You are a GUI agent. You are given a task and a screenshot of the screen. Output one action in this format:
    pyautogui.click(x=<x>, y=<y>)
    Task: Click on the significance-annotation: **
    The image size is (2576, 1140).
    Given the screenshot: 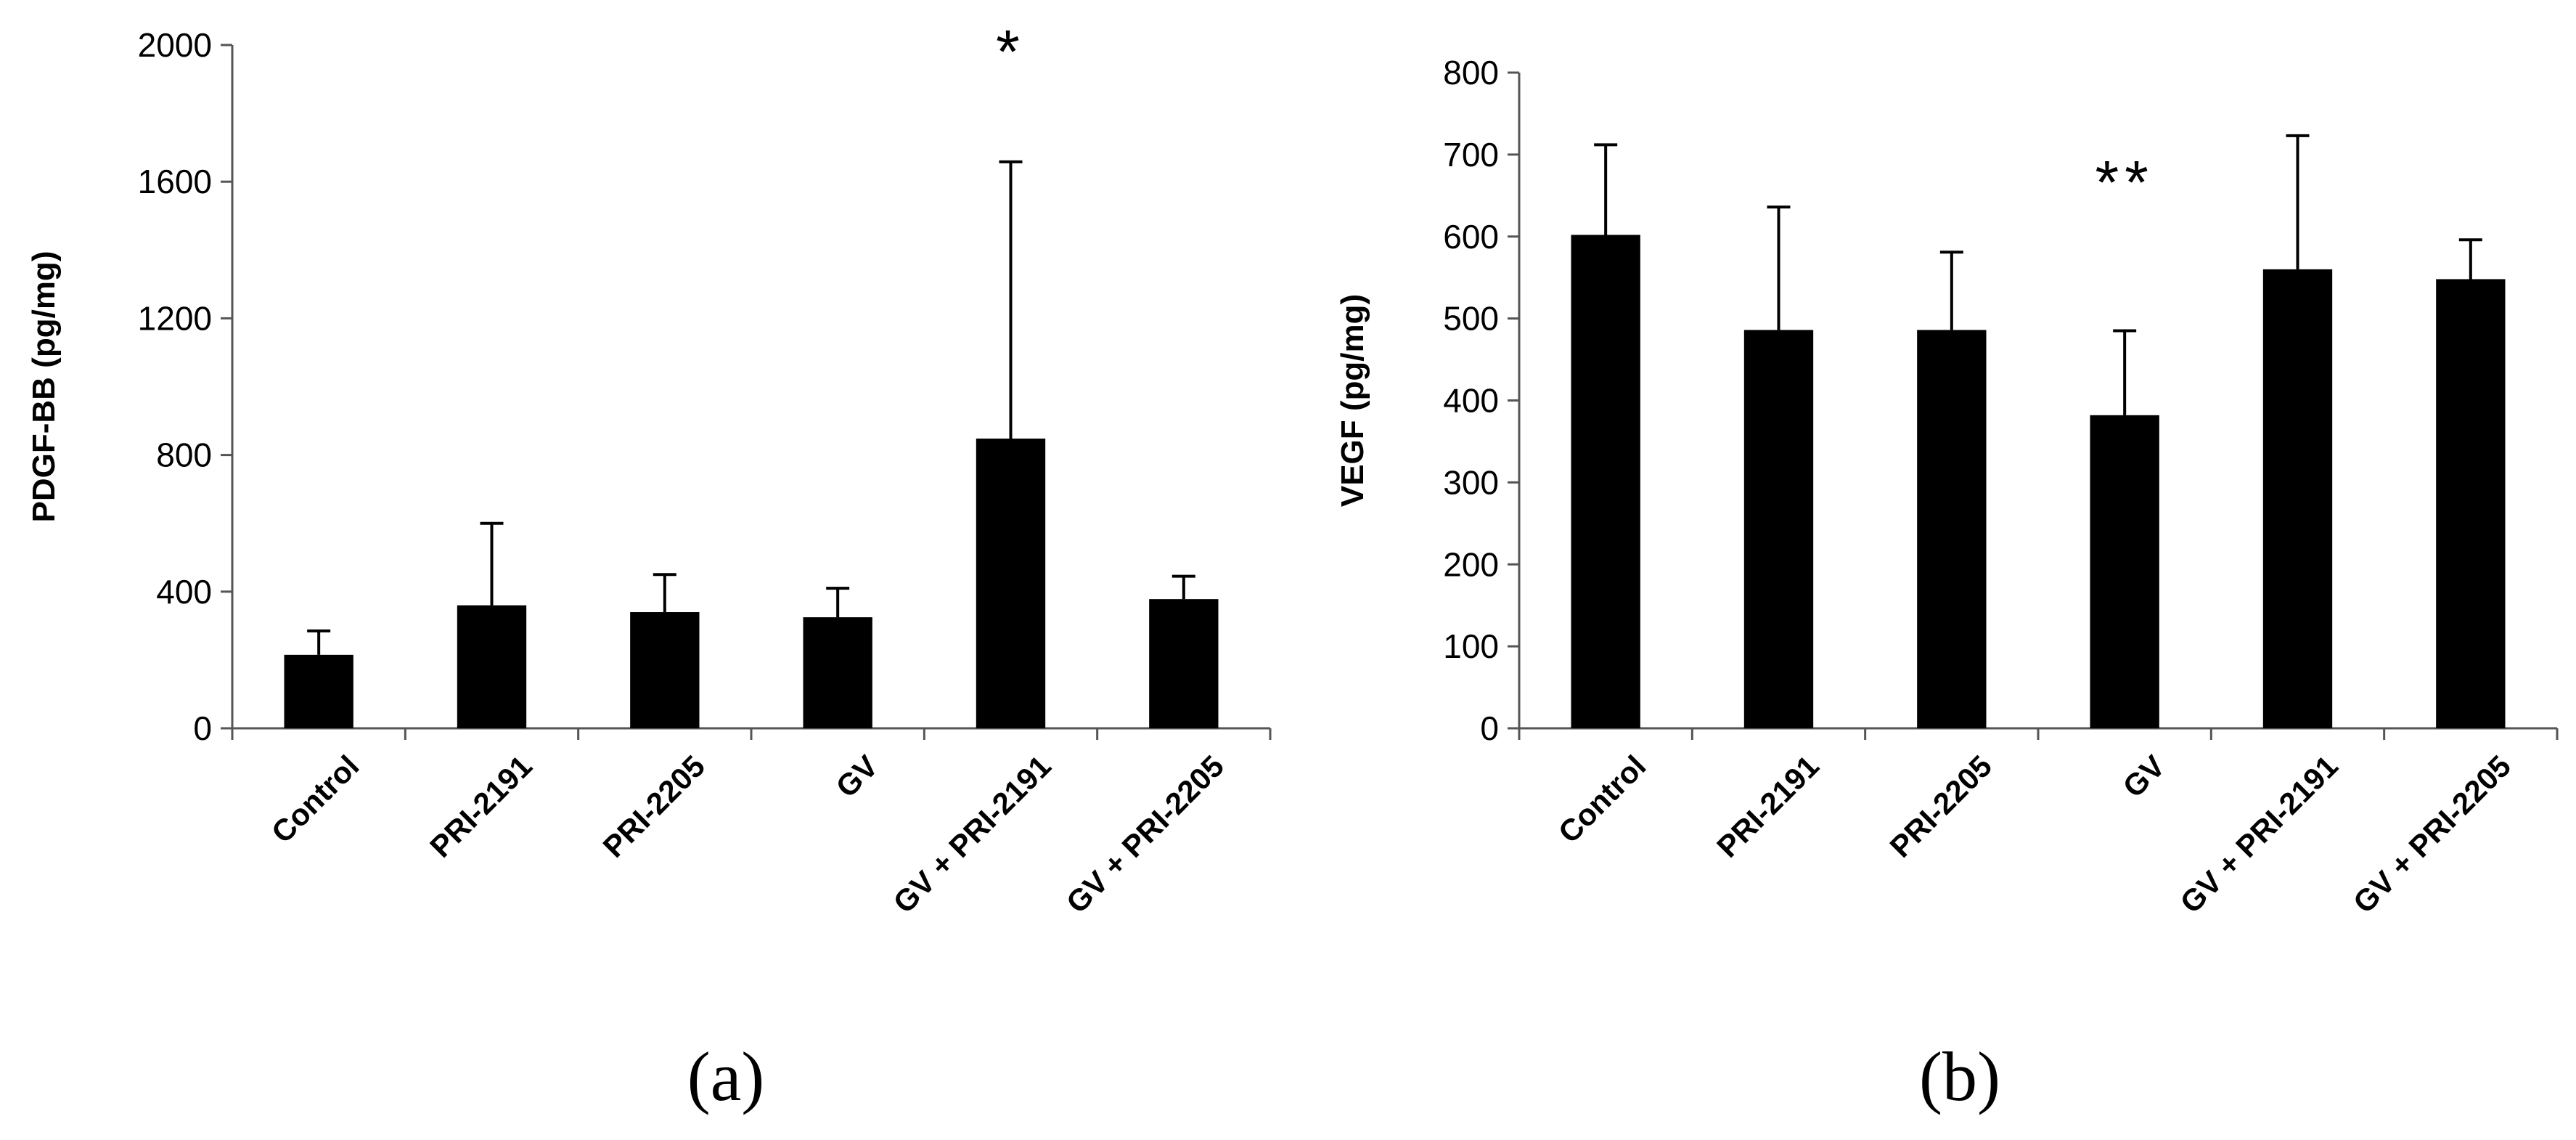 What is the action you would take?
    pyautogui.click(x=2124, y=182)
    